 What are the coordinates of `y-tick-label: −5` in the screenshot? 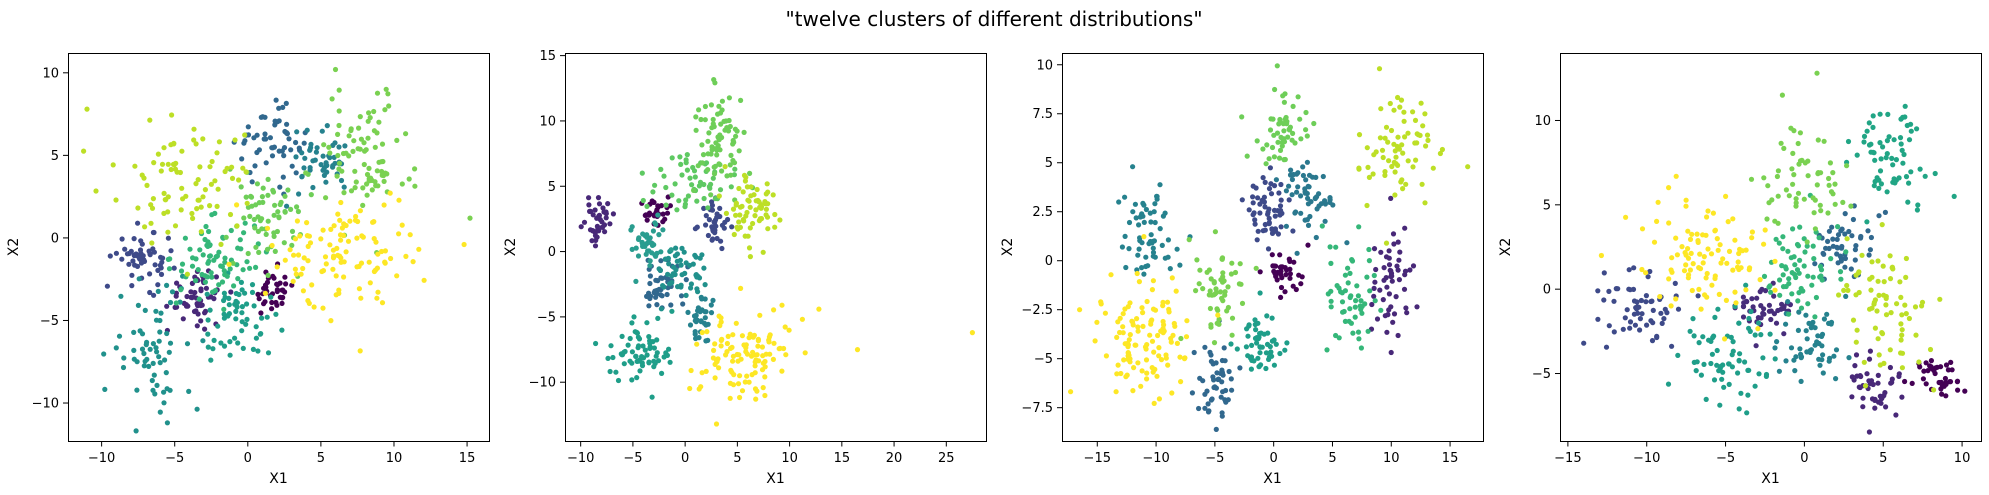 It's located at (1541, 374).